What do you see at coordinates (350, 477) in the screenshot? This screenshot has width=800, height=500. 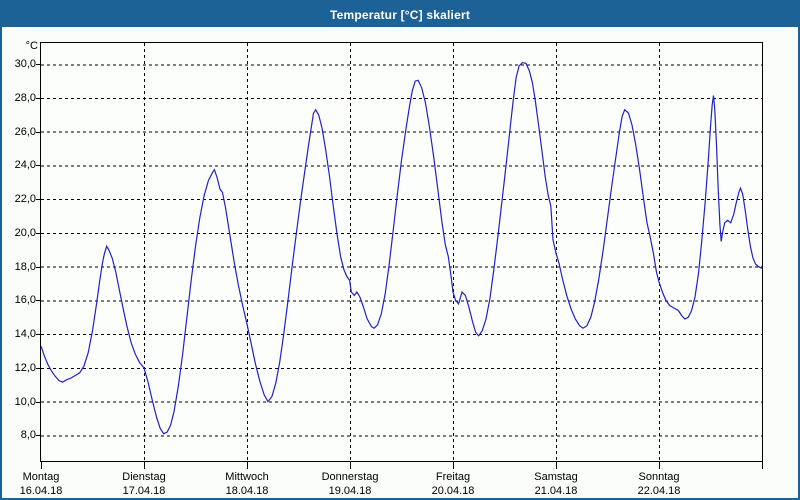 I see `day-name-label: Donnerstag` at bounding box center [350, 477].